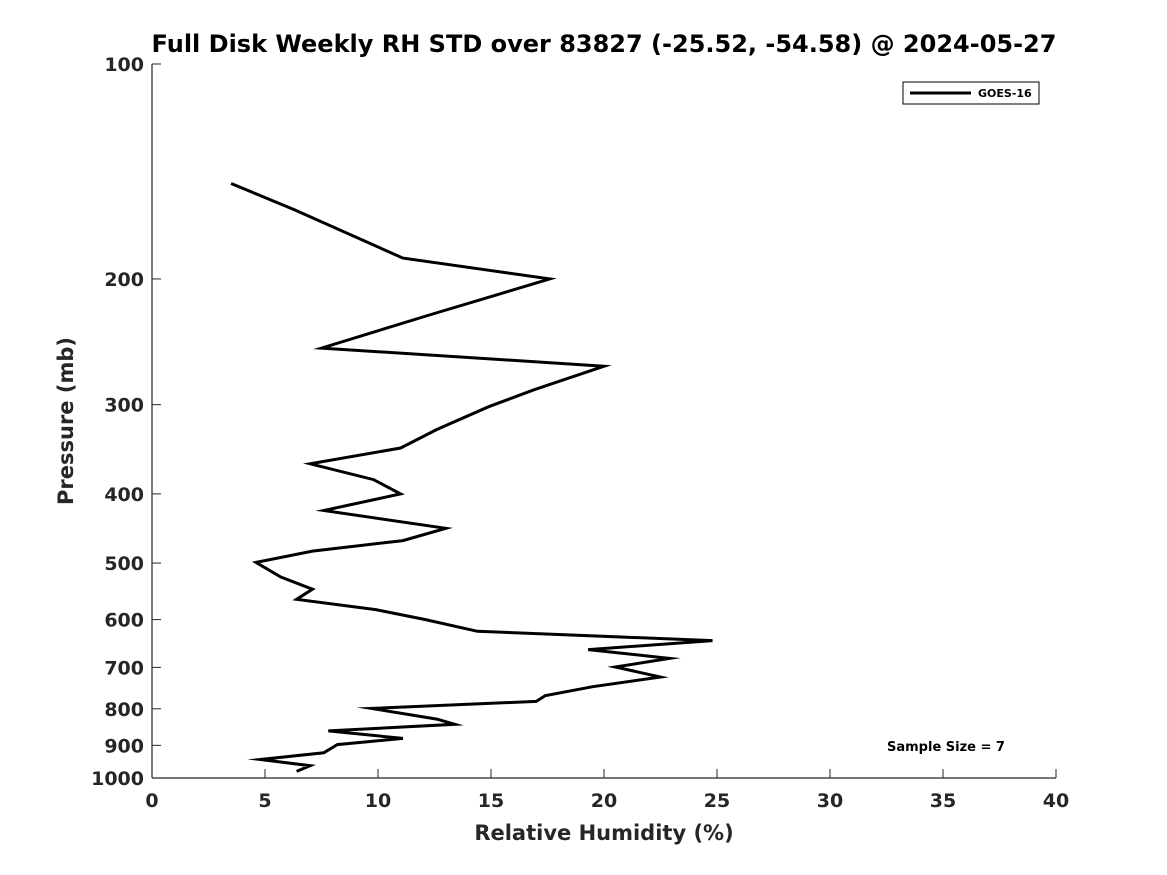 The image size is (1167, 875). I want to click on y-tick-label: 300, so click(124, 406).